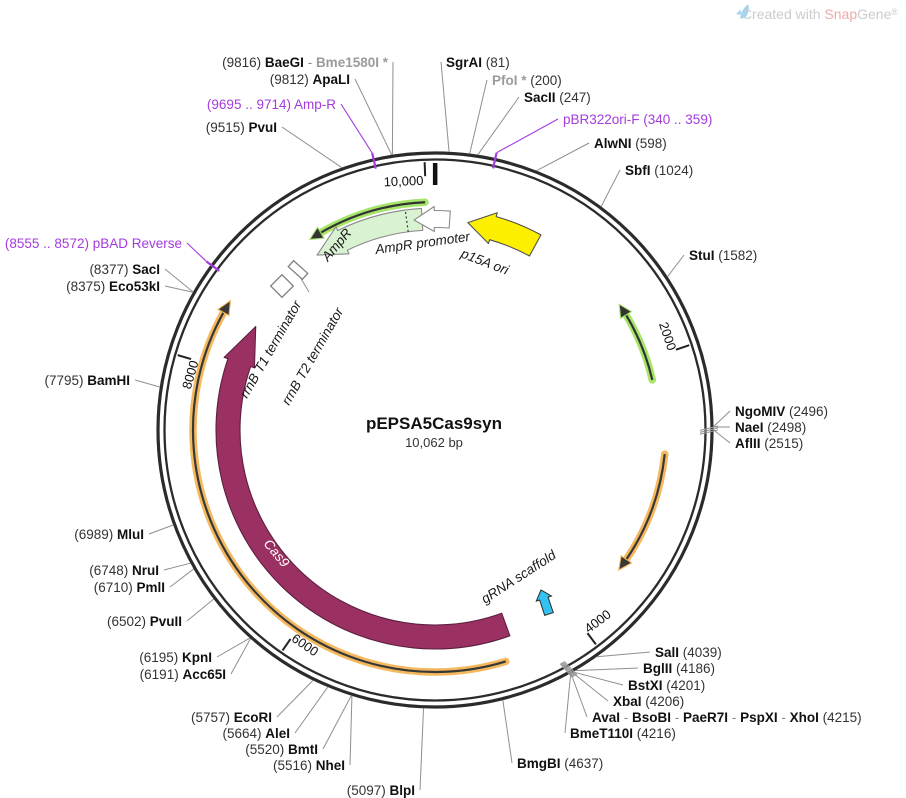 This screenshot has width=906, height=798. What do you see at coordinates (478, 116) in the screenshot?
I see `leader-line-PfoI` at bounding box center [478, 116].